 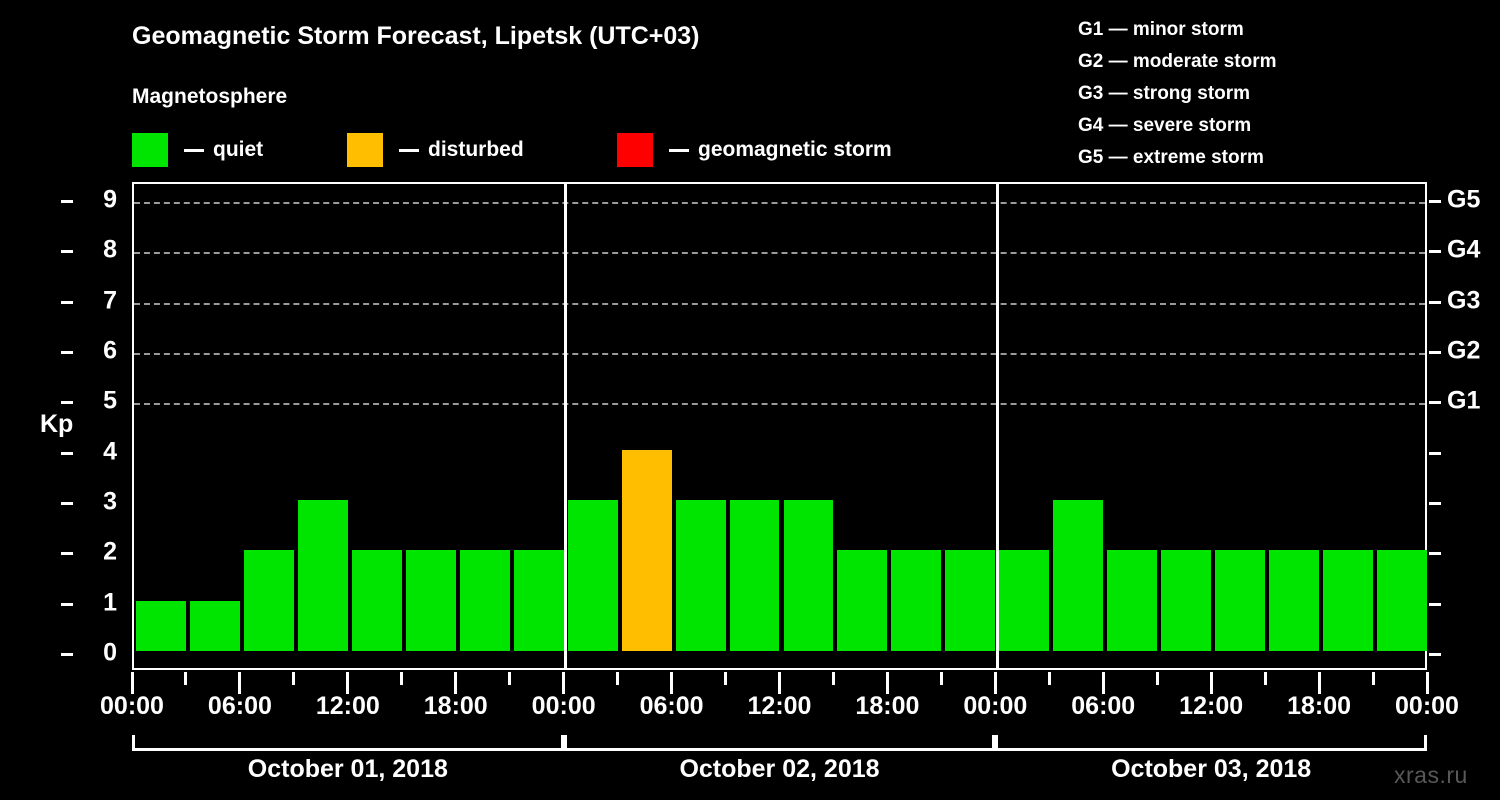 What do you see at coordinates (110, 602) in the screenshot?
I see `y-axis-tick-label-1: 1` at bounding box center [110, 602].